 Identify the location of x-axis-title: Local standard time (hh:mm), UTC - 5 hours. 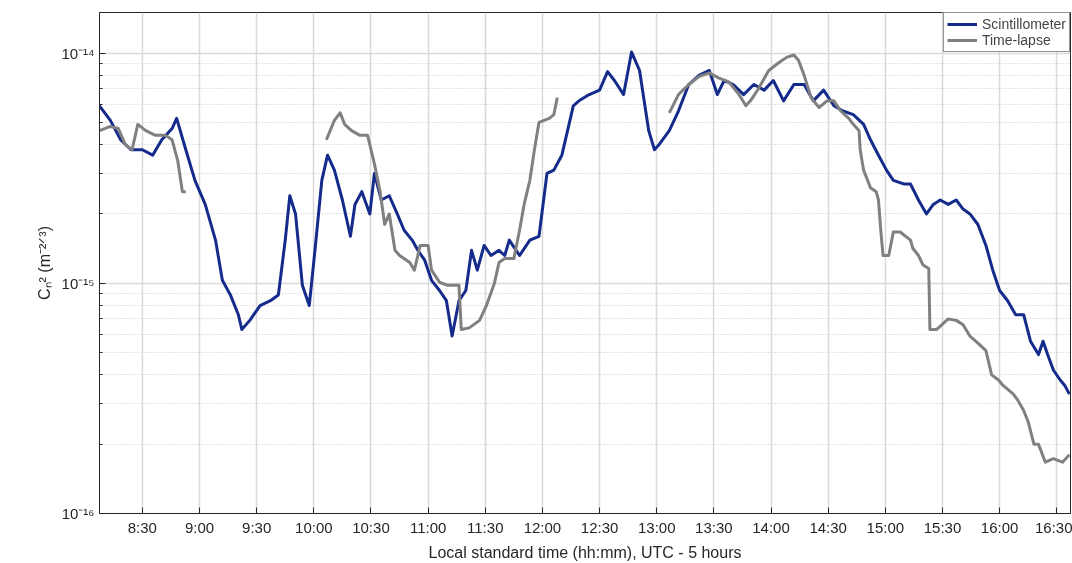
(585, 552).